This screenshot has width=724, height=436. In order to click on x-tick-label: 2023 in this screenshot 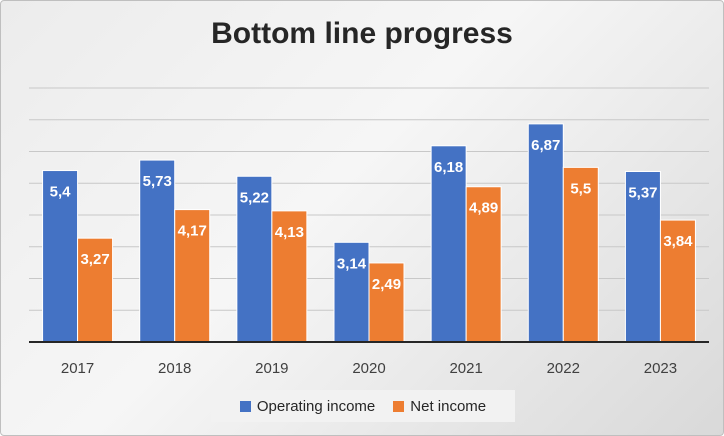, I will do `click(660, 368)`.